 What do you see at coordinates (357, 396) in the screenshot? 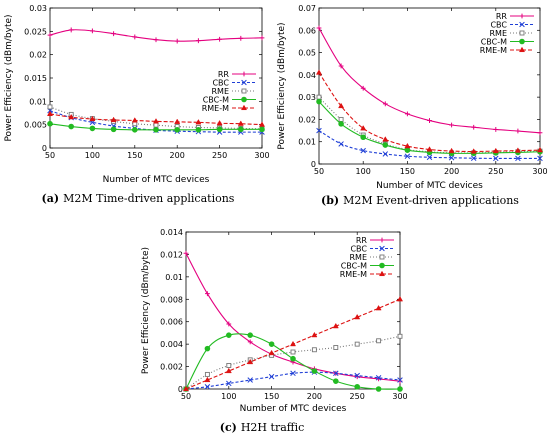
I see `x-tick-label: 250` at bounding box center [357, 396].